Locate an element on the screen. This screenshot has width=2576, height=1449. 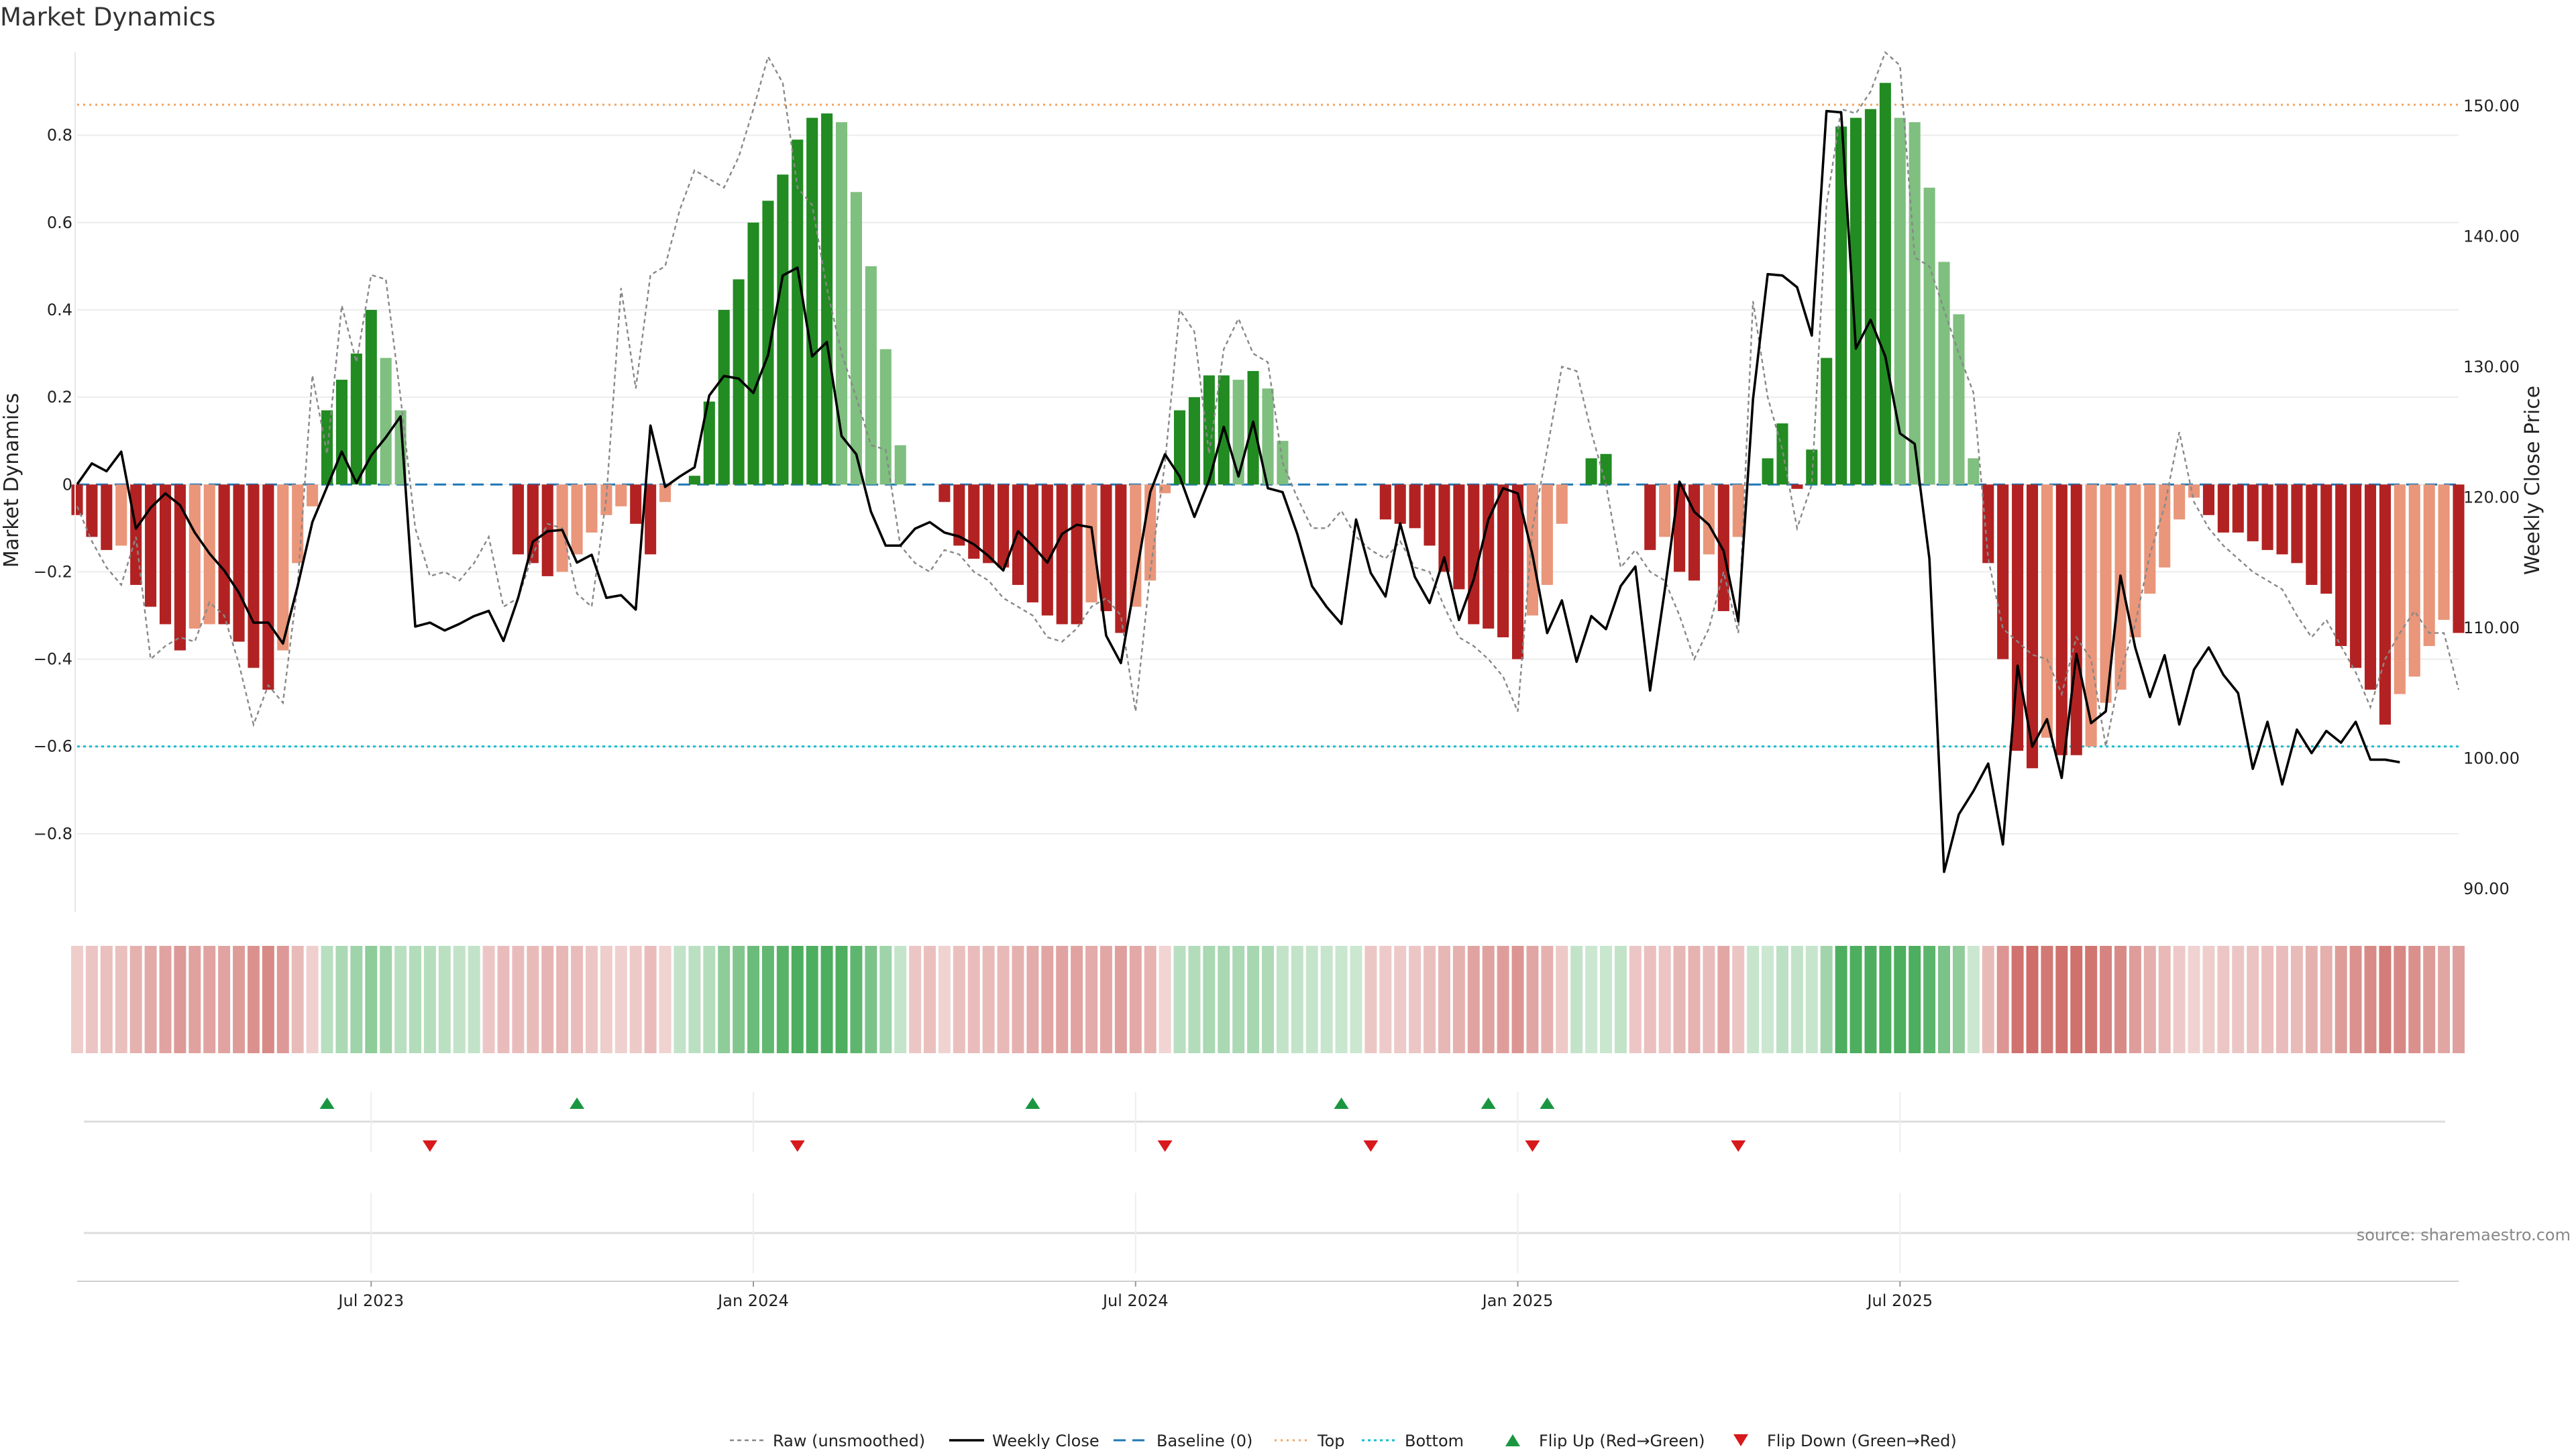
flip-markers is located at coordinates (1264, 1182).